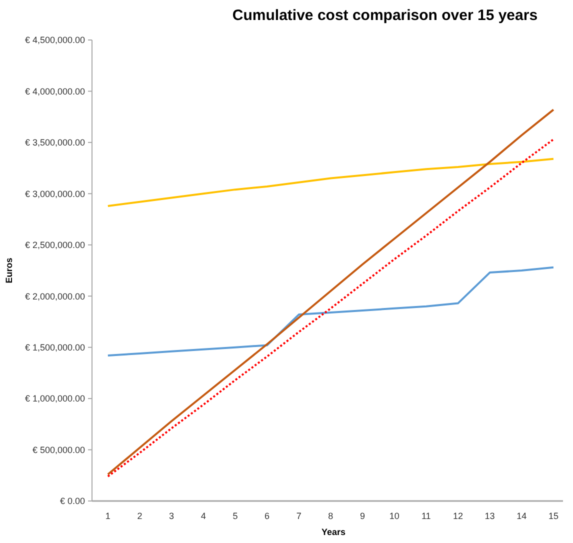  What do you see at coordinates (139, 516) in the screenshot?
I see `x-tick-label: 2` at bounding box center [139, 516].